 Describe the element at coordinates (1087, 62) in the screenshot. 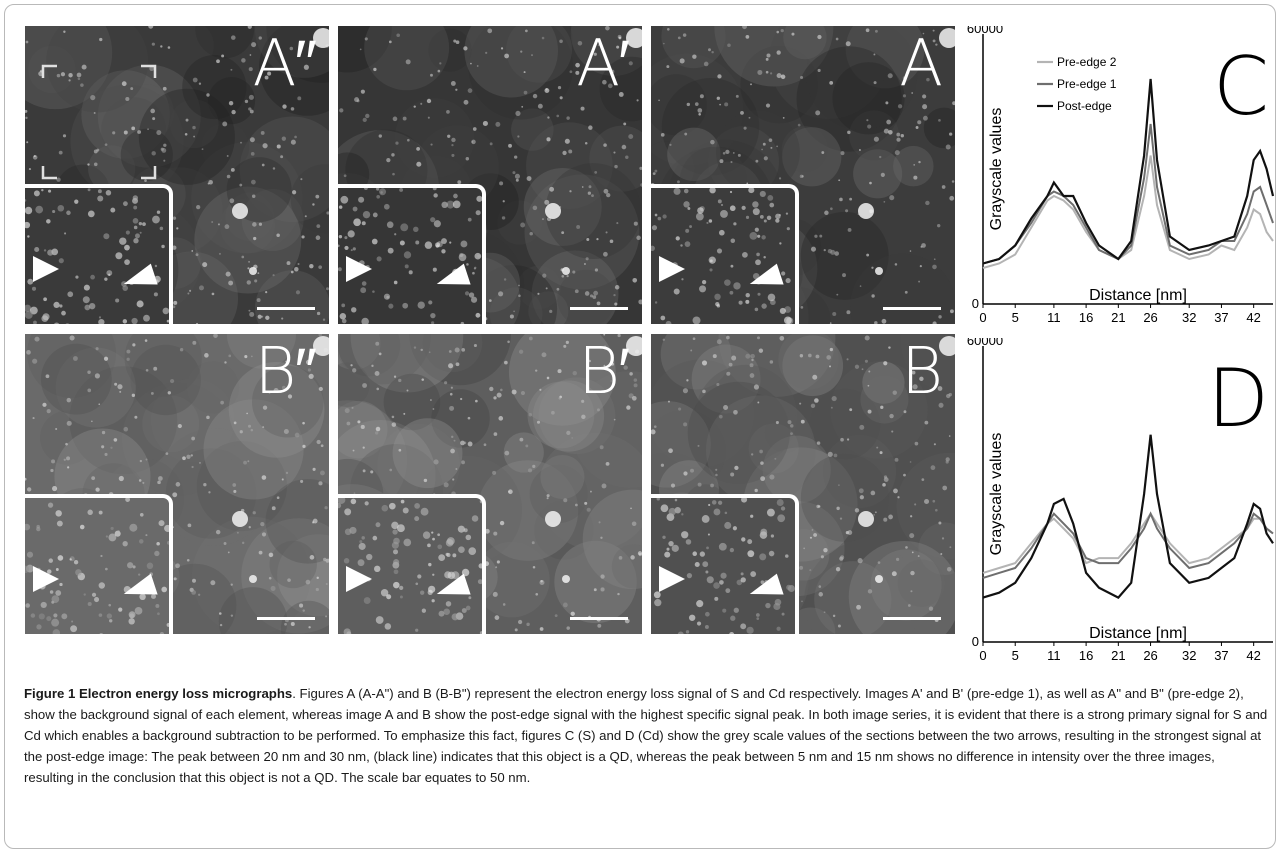

I see `legend-label: Pre-edge 2` at that location.